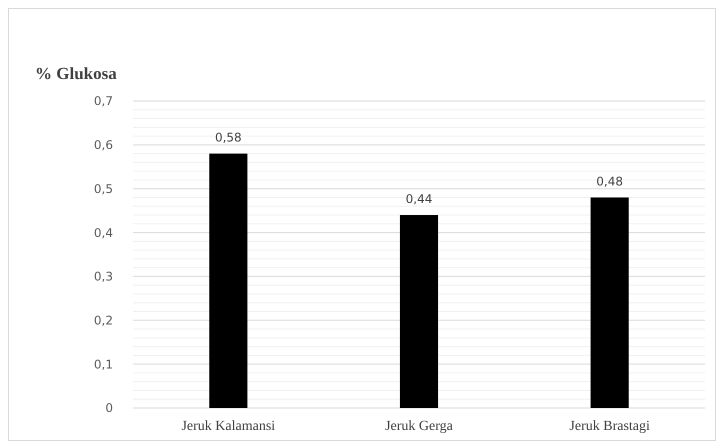  What do you see at coordinates (419, 199) in the screenshot?
I see `data-label: 0,44` at bounding box center [419, 199].